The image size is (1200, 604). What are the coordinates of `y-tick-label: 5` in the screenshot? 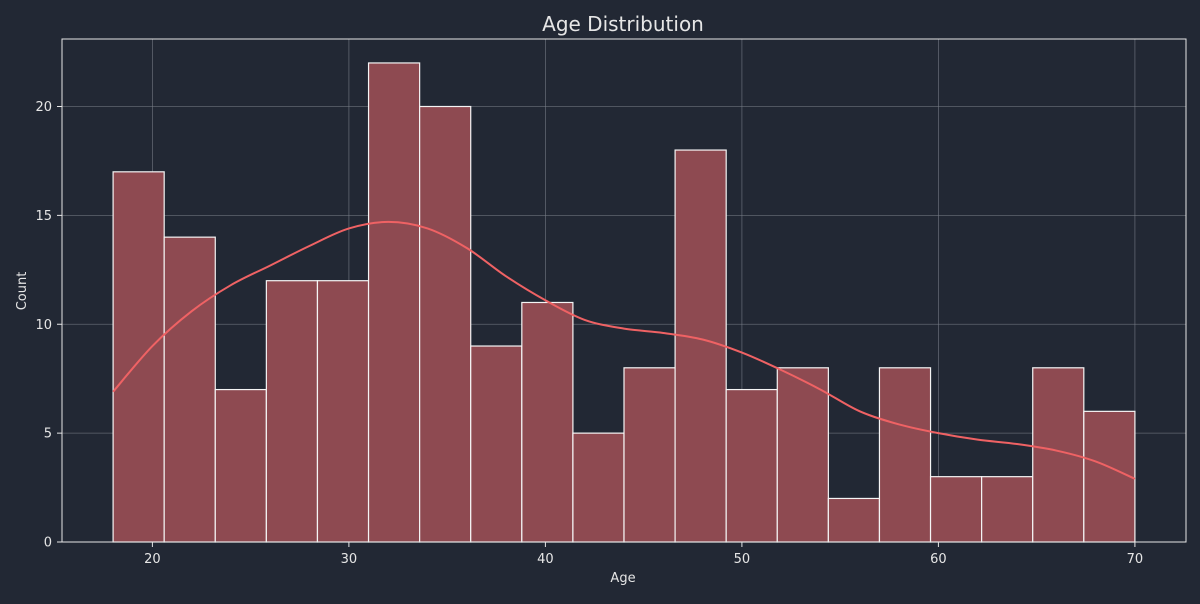 It's located at (48, 434).